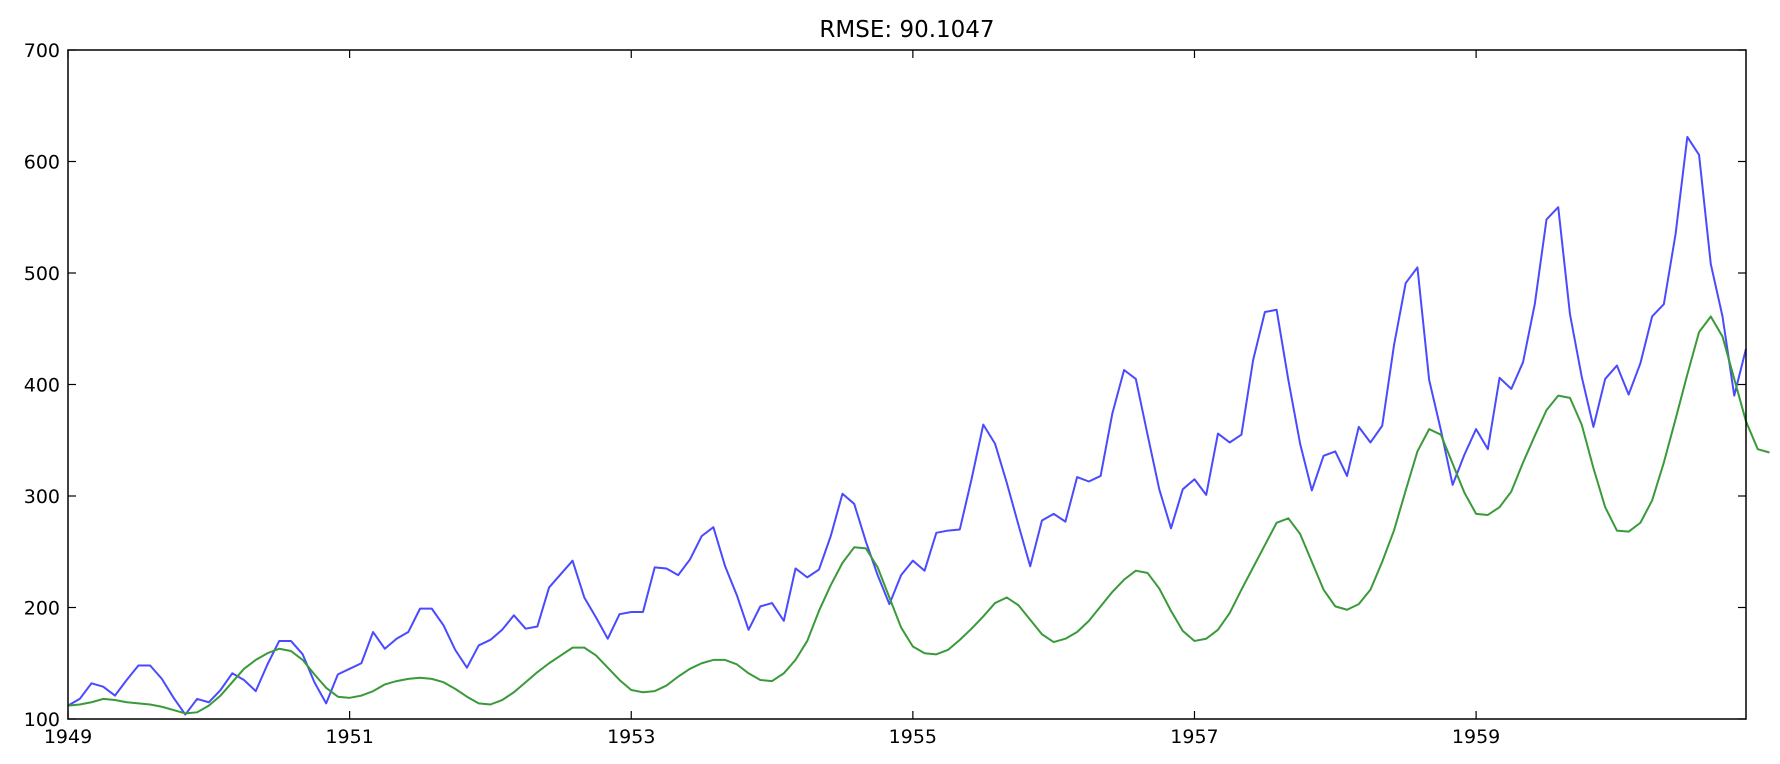  What do you see at coordinates (631, 737) in the screenshot?
I see `x-tick-label: 1953` at bounding box center [631, 737].